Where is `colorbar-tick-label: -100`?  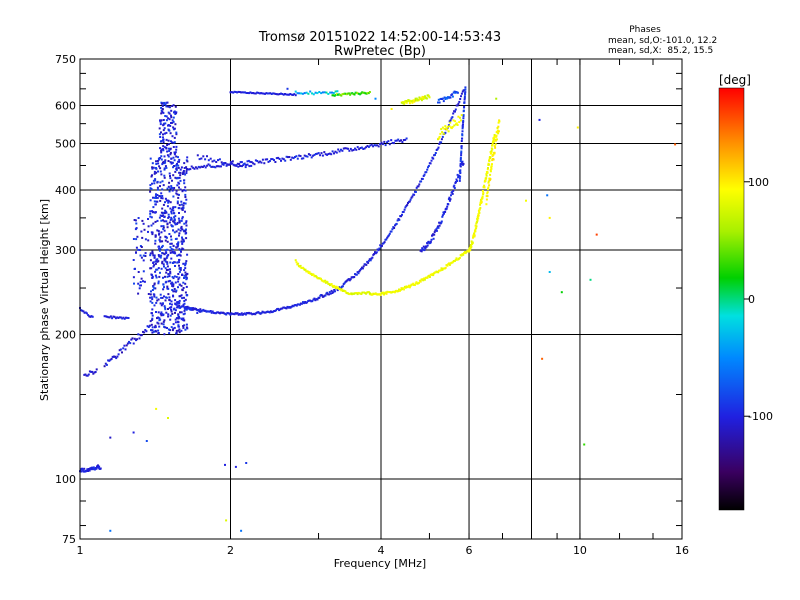
colorbar-tick-label: -100 is located at coordinates (760, 416).